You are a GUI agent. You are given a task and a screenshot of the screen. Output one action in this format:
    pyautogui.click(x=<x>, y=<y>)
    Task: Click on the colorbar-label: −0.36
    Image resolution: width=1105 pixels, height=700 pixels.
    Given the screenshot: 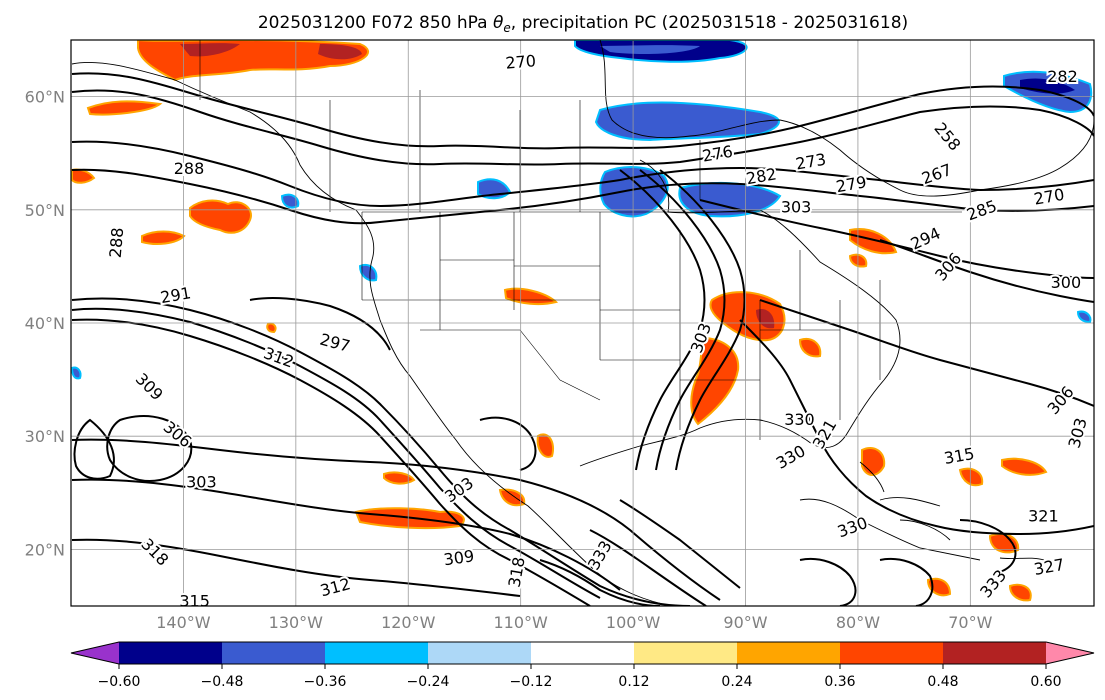 What is the action you would take?
    pyautogui.click(x=325, y=682)
    